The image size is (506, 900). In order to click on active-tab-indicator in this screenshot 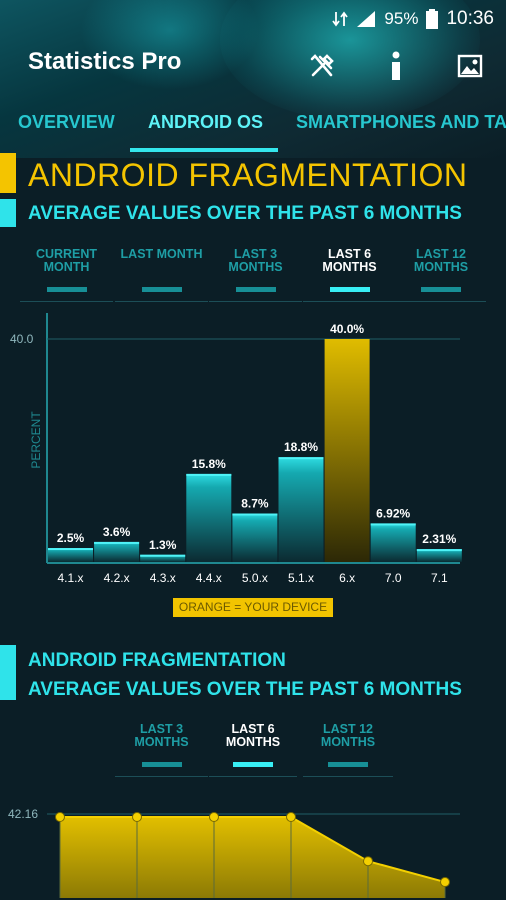, I will do `click(204, 150)`.